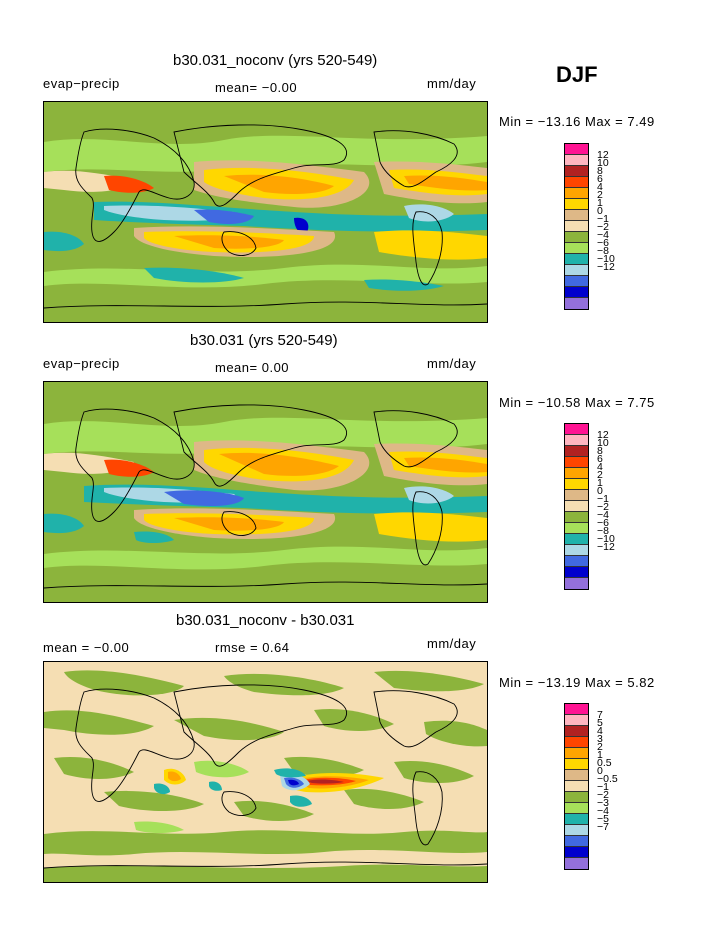  I want to click on panel-3-mean-label: mean = −0.00, so click(86, 647).